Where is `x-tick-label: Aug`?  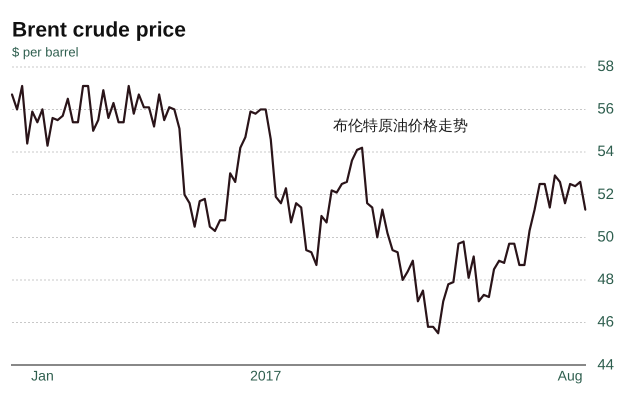 x-tick-label: Aug is located at coordinates (570, 375).